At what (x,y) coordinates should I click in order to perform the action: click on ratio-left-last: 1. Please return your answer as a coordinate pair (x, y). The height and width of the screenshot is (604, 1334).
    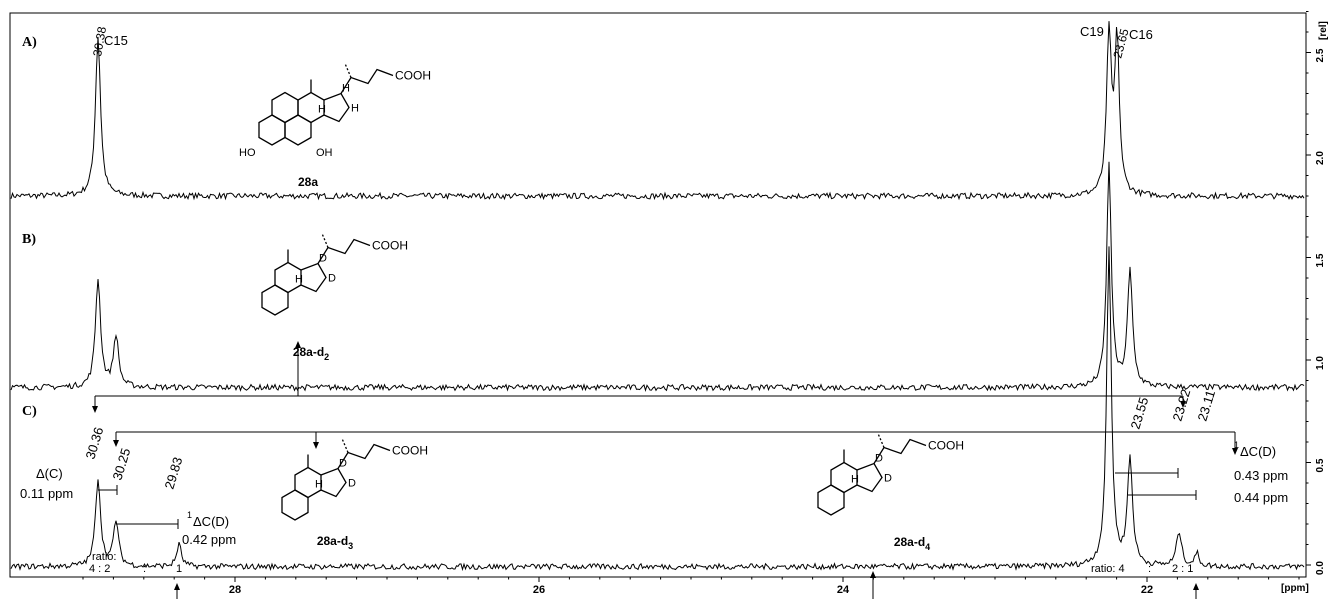
    Looking at the image, I should click on (179, 569).